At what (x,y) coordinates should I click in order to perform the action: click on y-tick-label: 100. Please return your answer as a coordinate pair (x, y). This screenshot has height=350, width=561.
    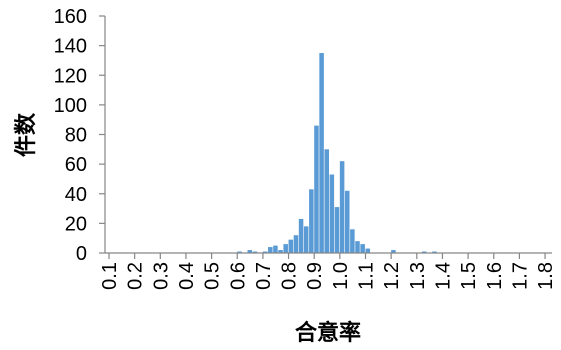
    Looking at the image, I should click on (70, 106).